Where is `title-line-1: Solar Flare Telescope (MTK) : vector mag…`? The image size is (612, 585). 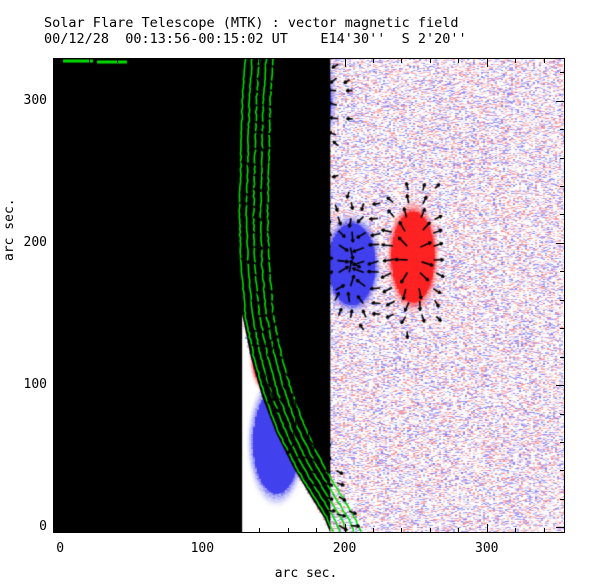
title-line-1: Solar Flare Telescope (MTK) : vector mag… is located at coordinates (251, 23).